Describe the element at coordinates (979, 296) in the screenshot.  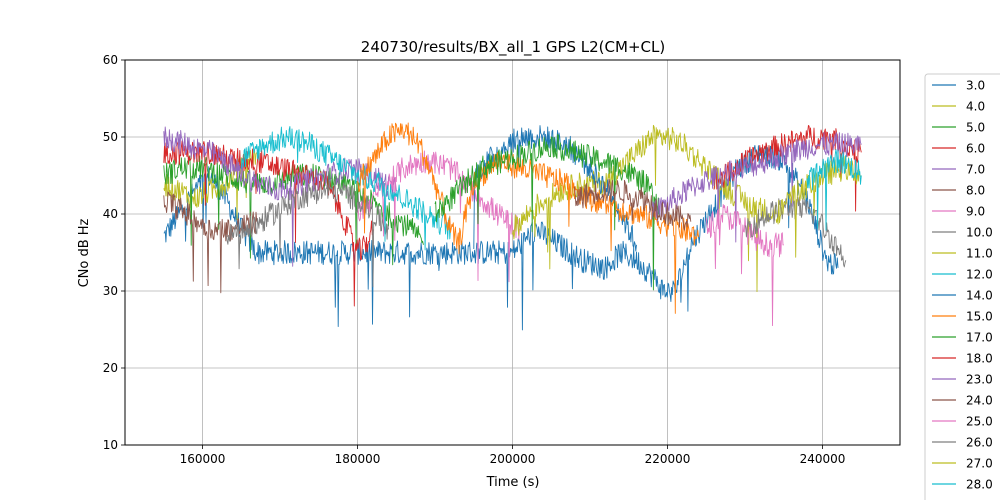
I see `legend-label: 14.0` at that location.